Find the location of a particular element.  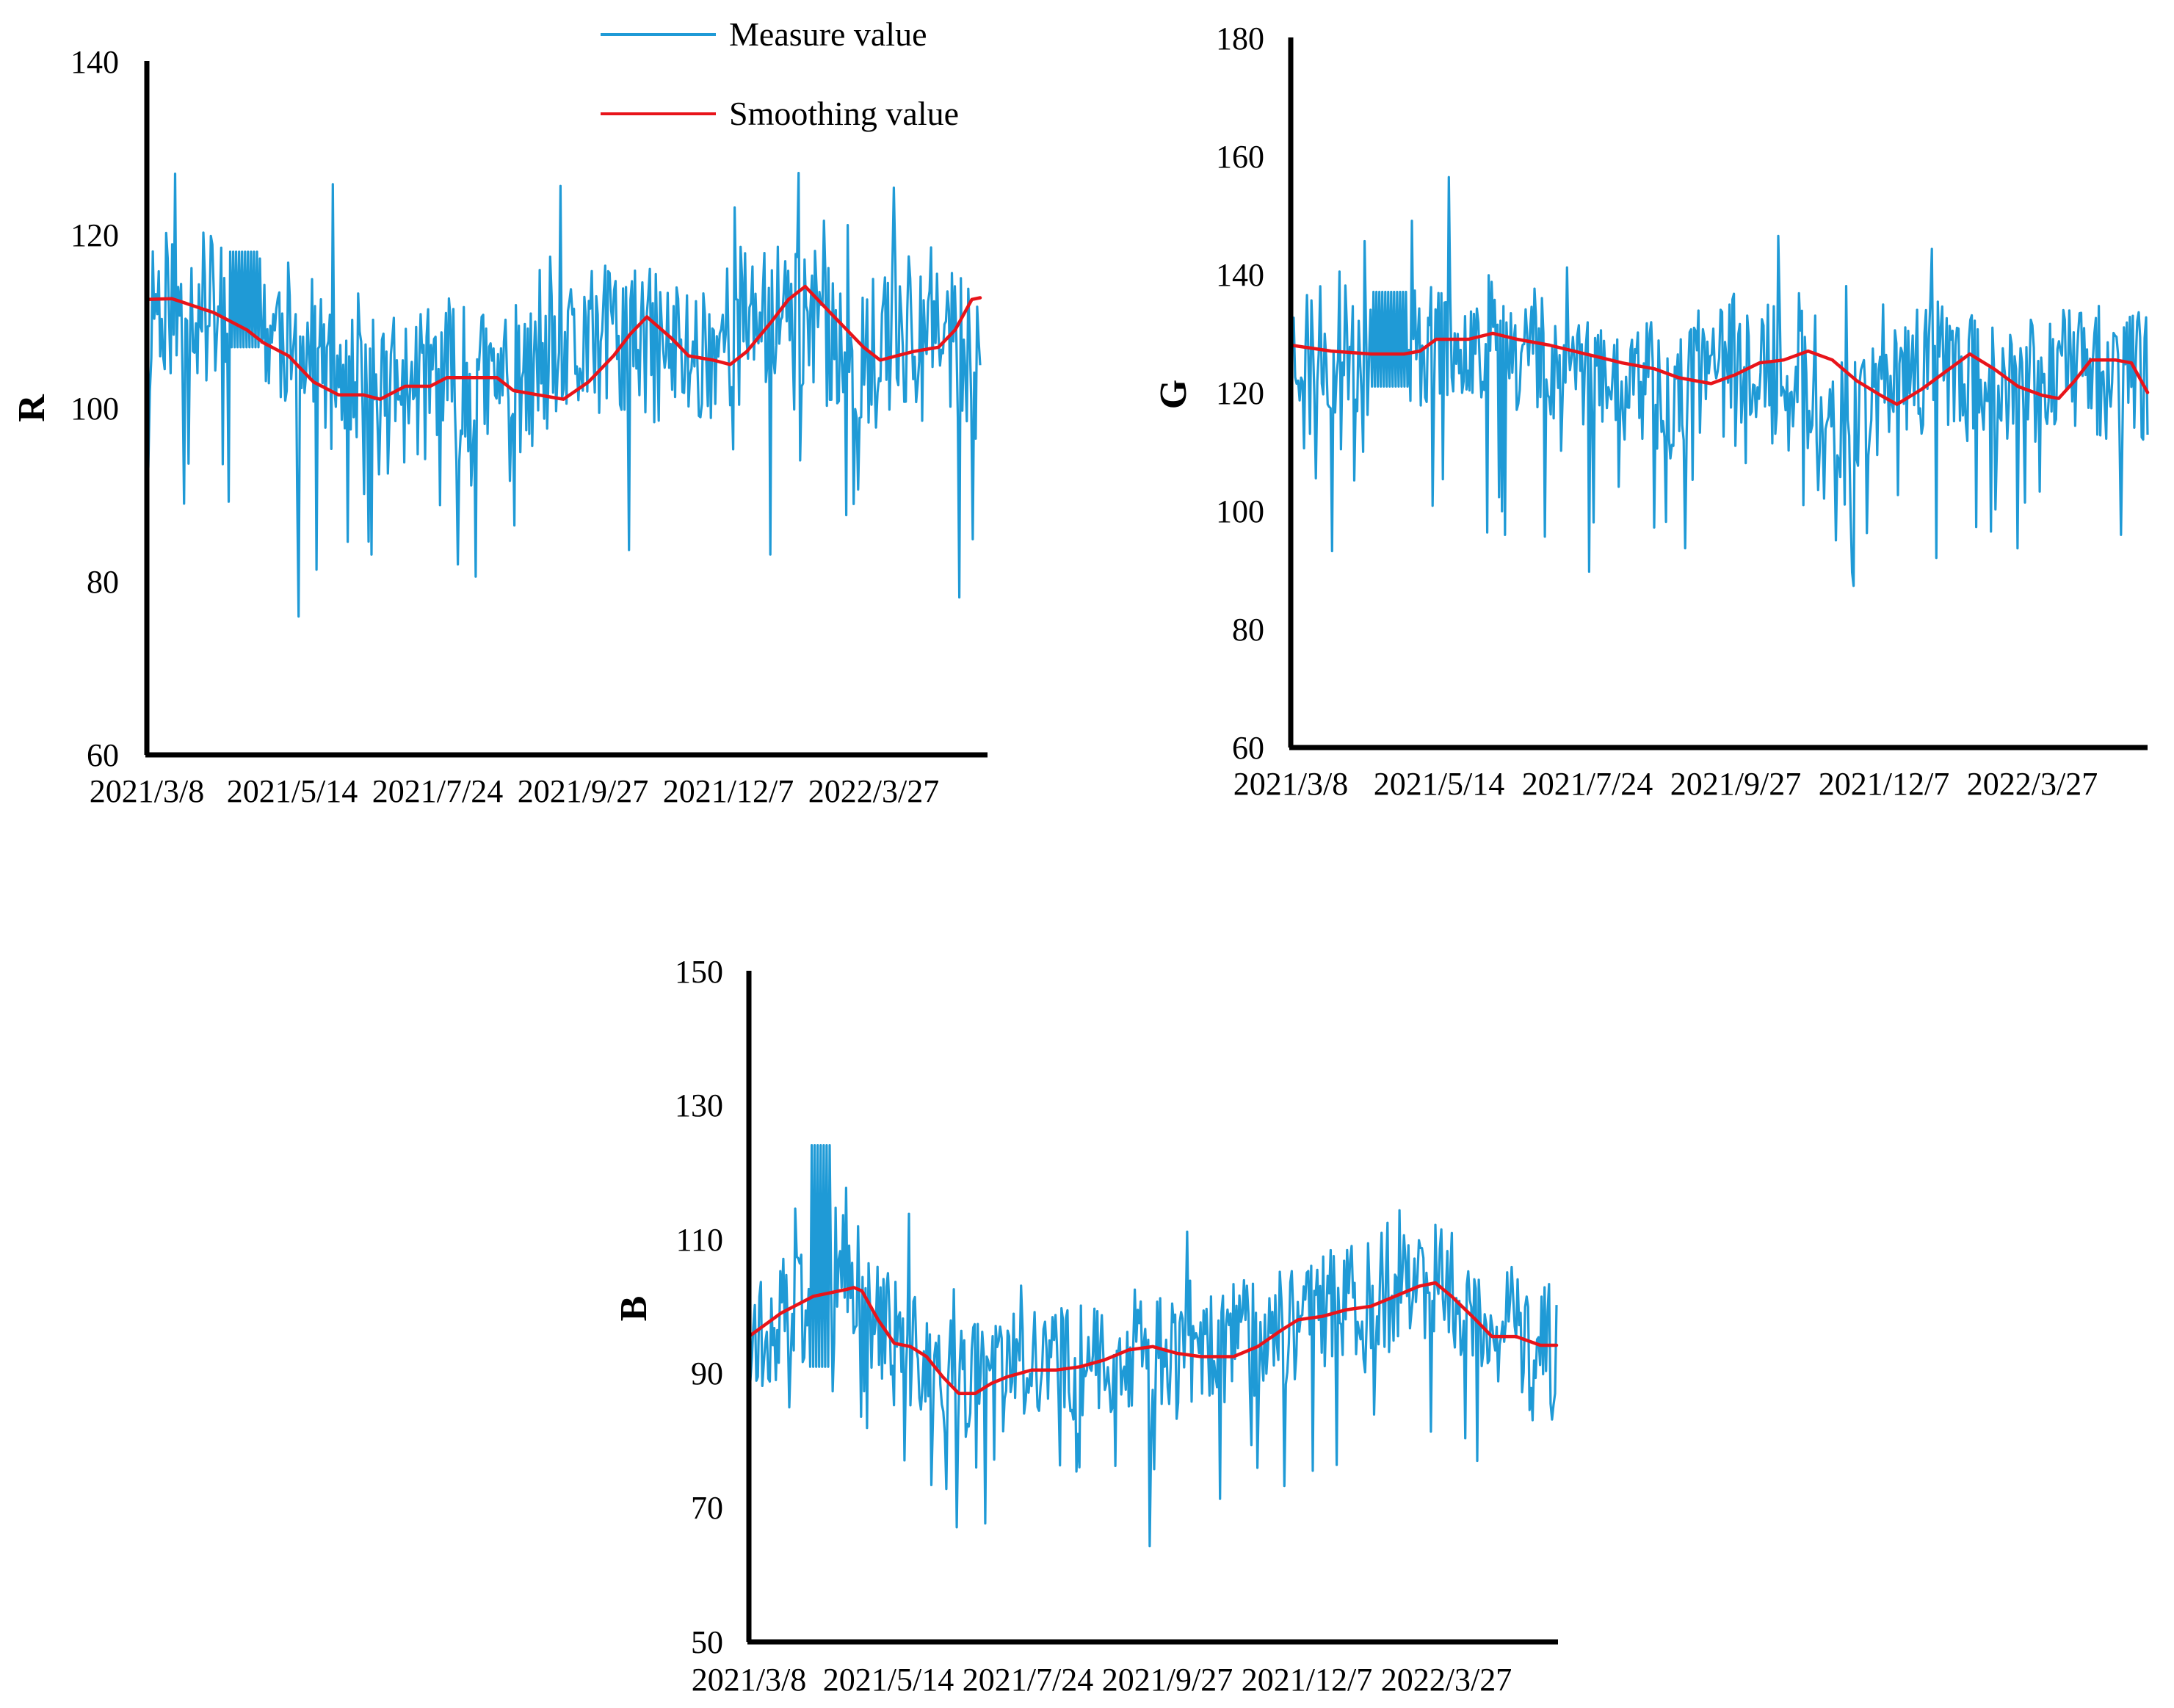

y-tick-label: 90 is located at coordinates (707, 1374).